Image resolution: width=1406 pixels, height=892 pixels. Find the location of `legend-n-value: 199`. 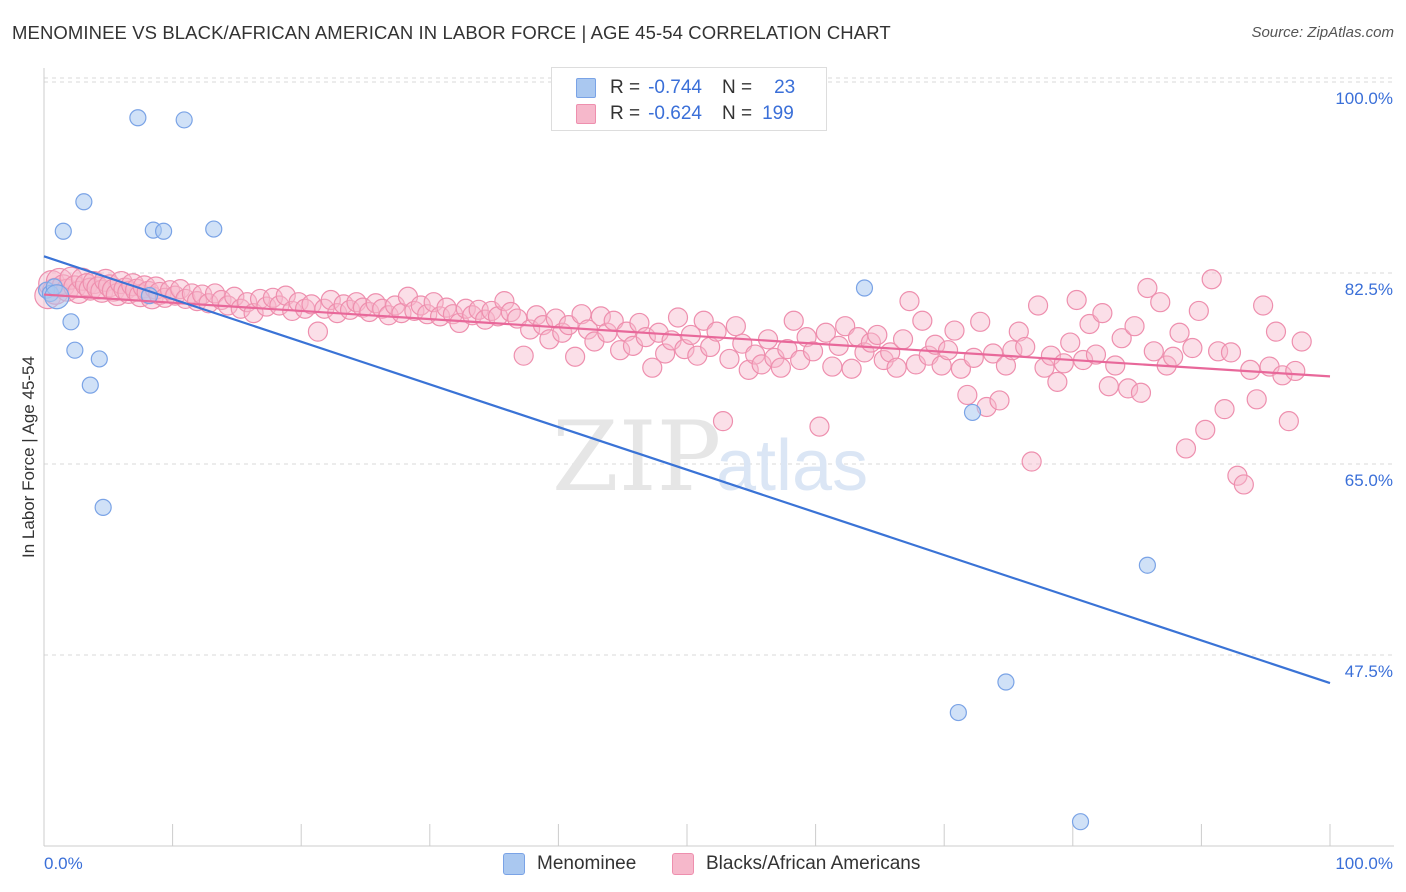

legend-n-value: 199 is located at coordinates (778, 113).